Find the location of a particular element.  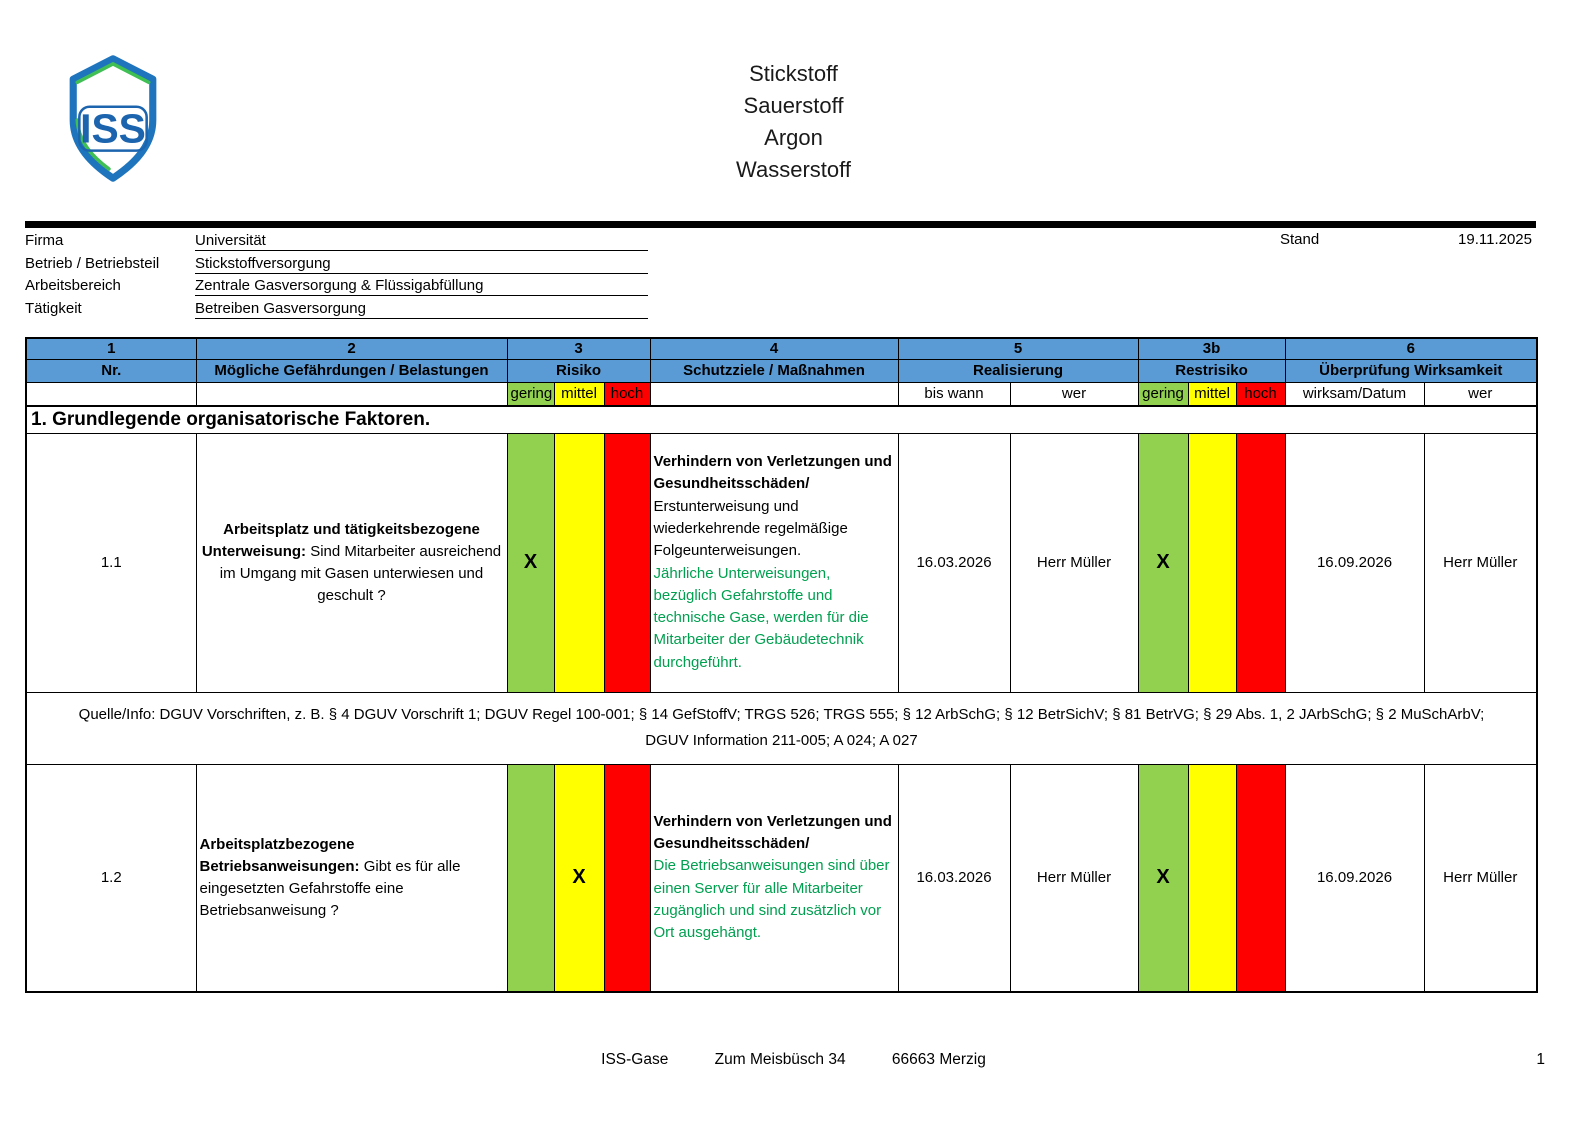

risiko-mittel-cell is located at coordinates (579, 562).